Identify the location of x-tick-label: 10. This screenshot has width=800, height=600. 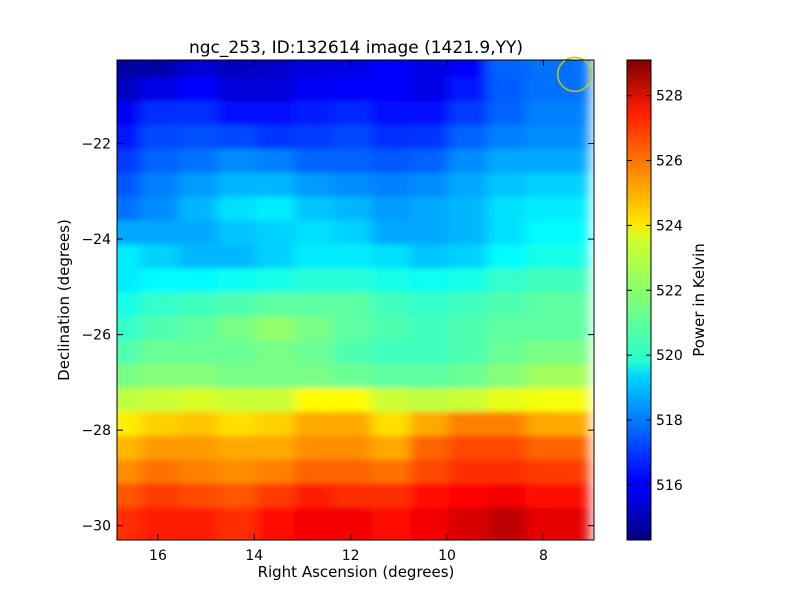
(447, 556).